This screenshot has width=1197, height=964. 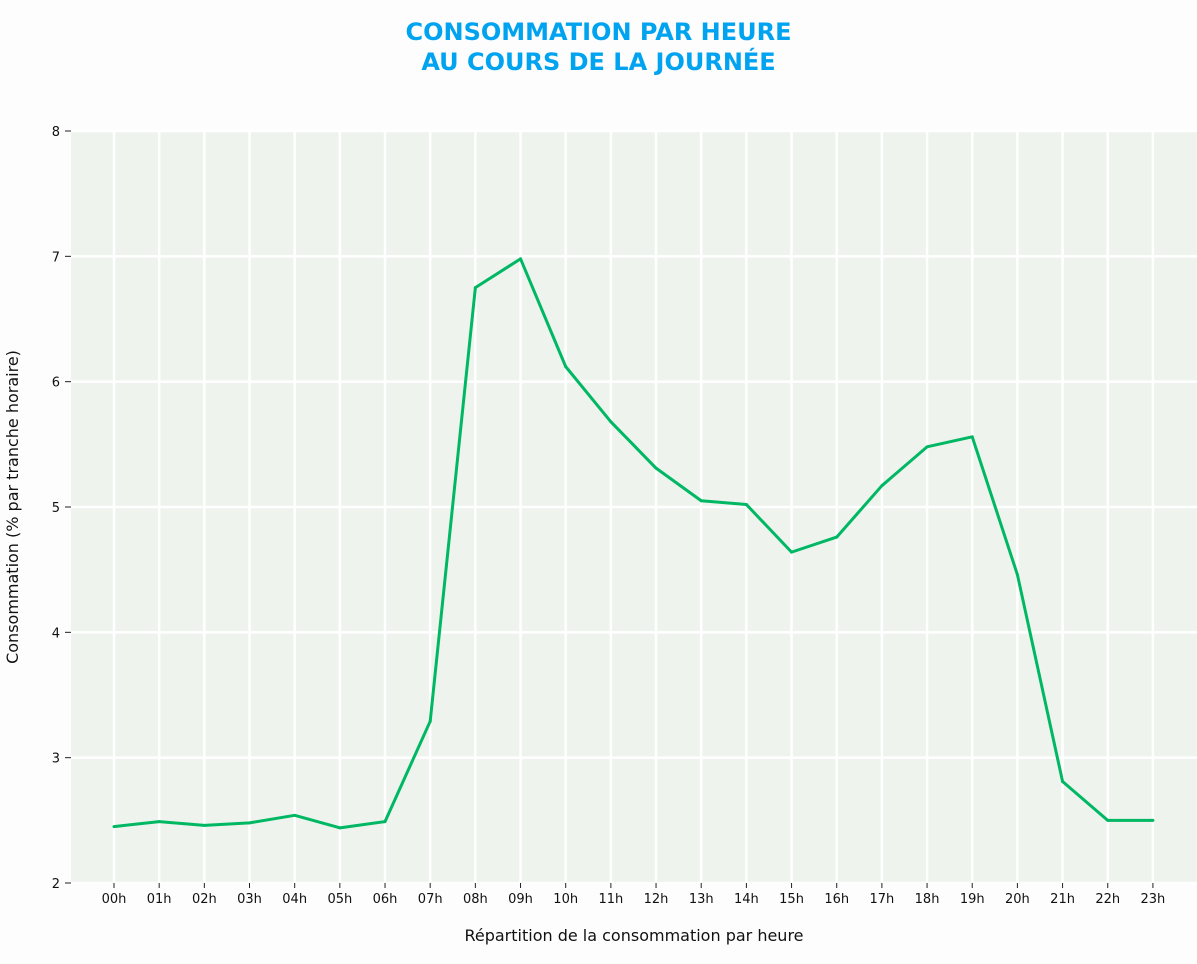 What do you see at coordinates (56, 383) in the screenshot?
I see `y-tick-label: 6` at bounding box center [56, 383].